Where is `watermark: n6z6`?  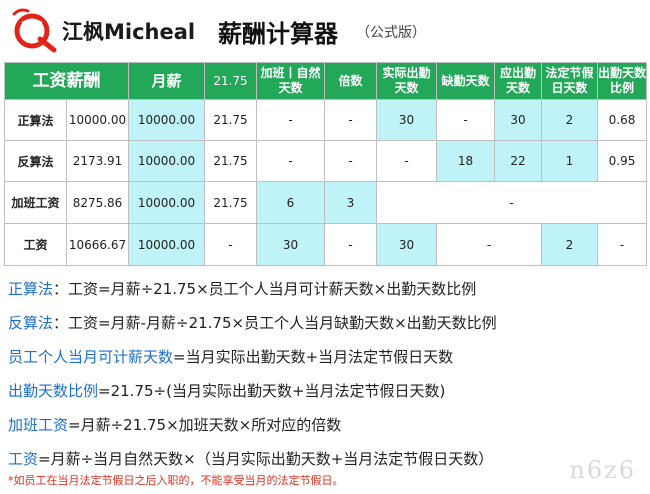 watermark: n6z6 is located at coordinates (602, 470).